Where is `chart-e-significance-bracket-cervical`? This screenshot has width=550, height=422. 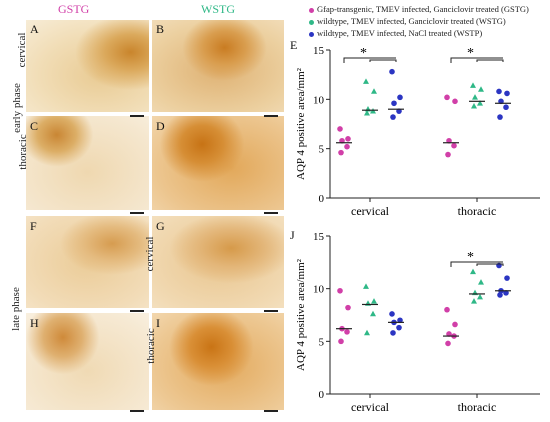
chart-e-significance-bracket-cervical is located at coordinates (369, 60).